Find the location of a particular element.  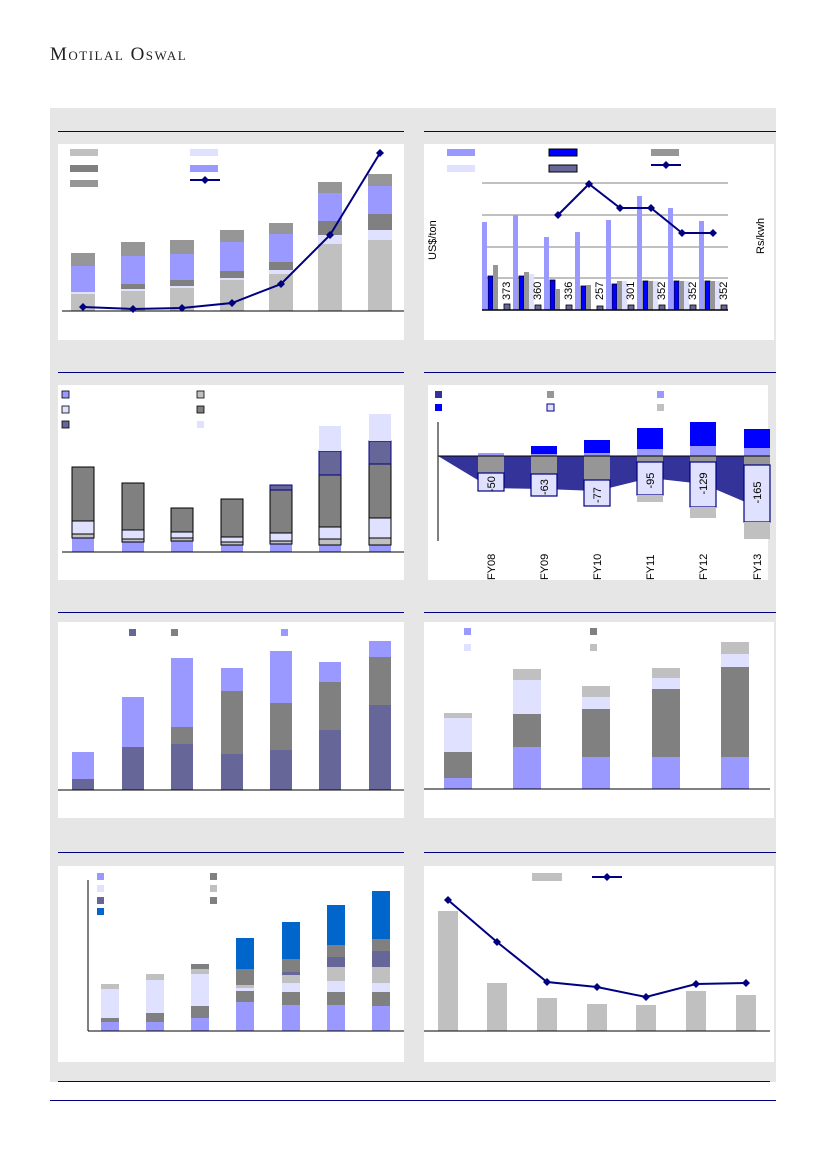

x-tick-label: FY08 is located at coordinates (492, 567).